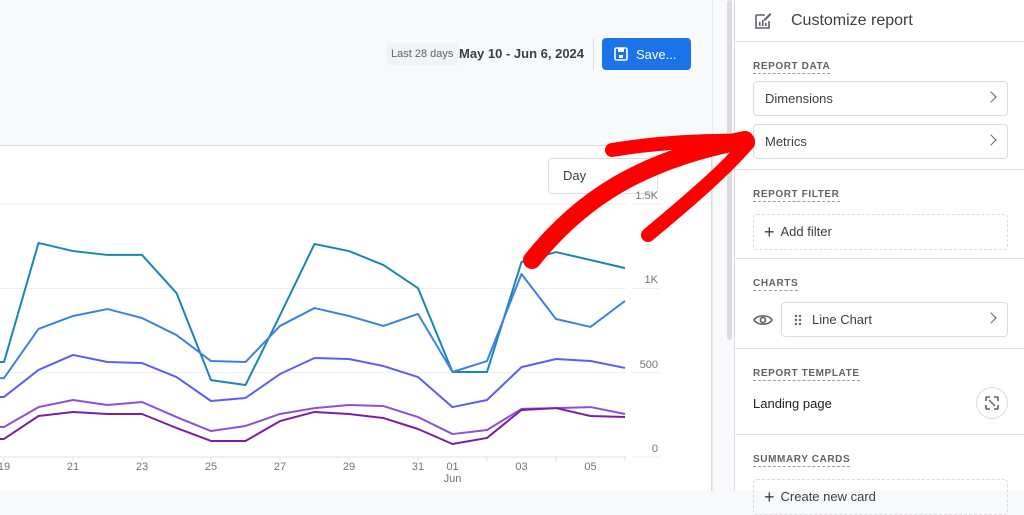 The width and height of the screenshot is (1024, 515). I want to click on chart-row: Line Chart, so click(880, 319).